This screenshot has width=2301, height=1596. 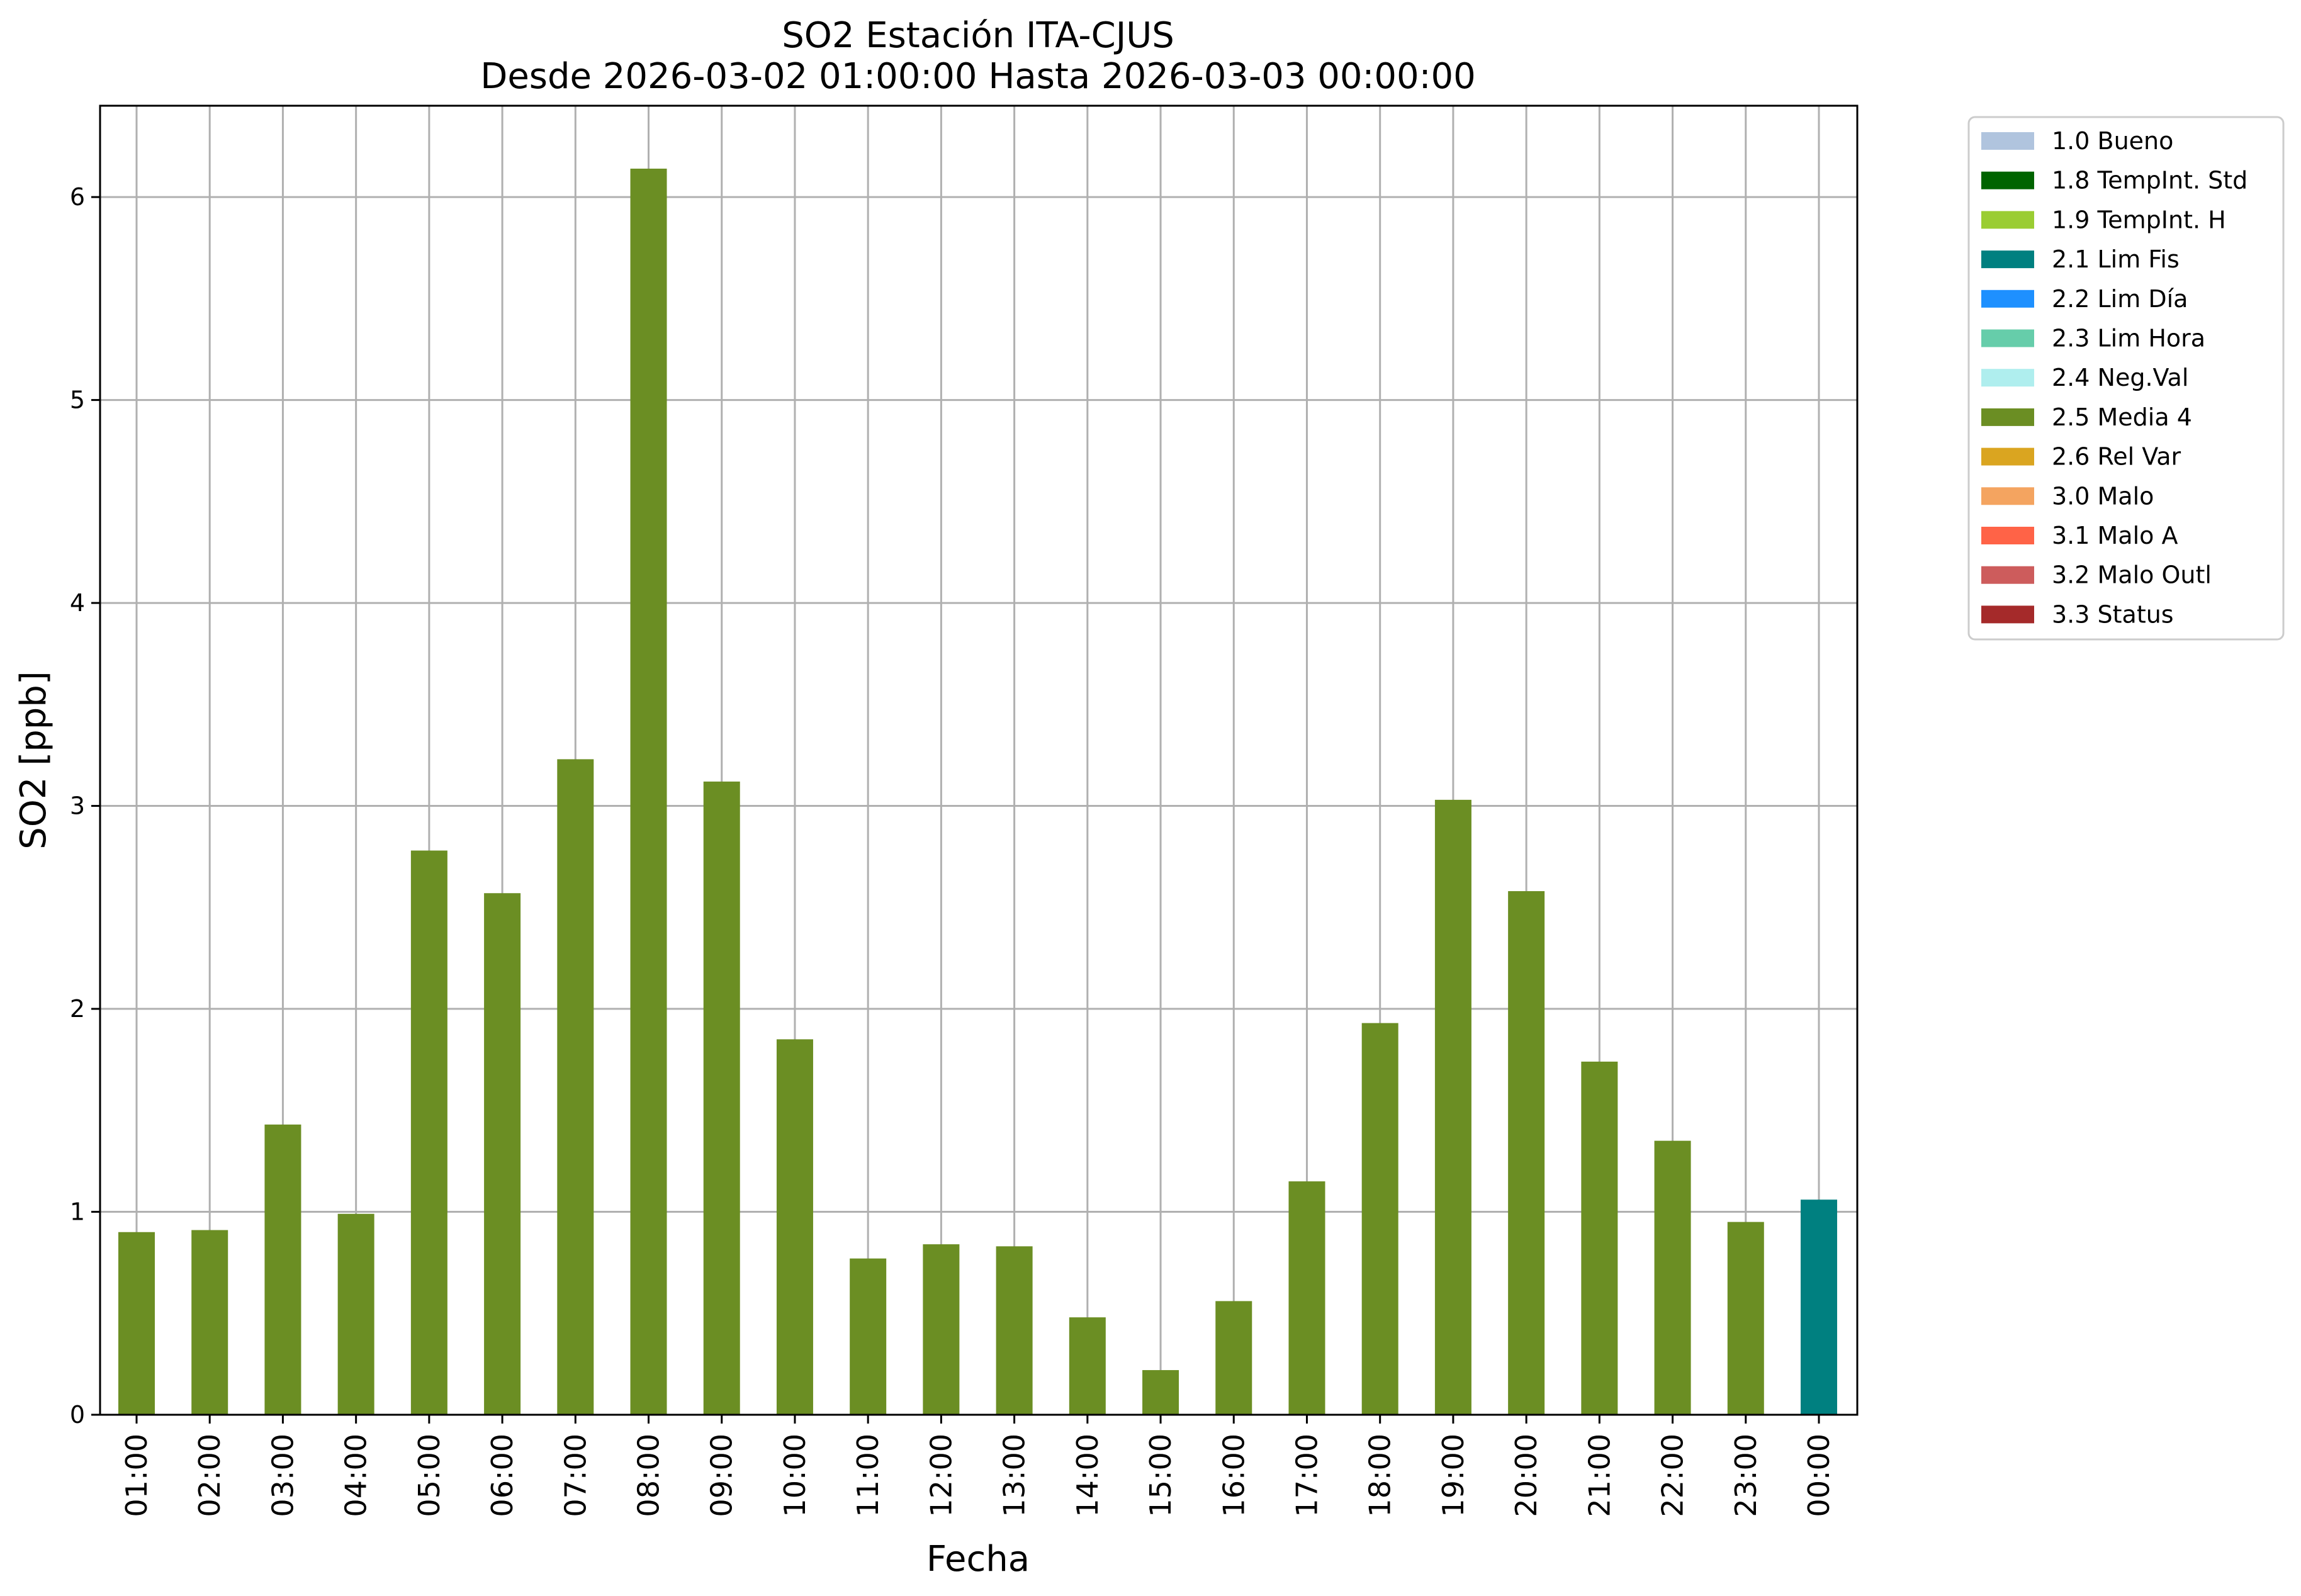 I want to click on y-tick-label: 6, so click(x=77, y=197).